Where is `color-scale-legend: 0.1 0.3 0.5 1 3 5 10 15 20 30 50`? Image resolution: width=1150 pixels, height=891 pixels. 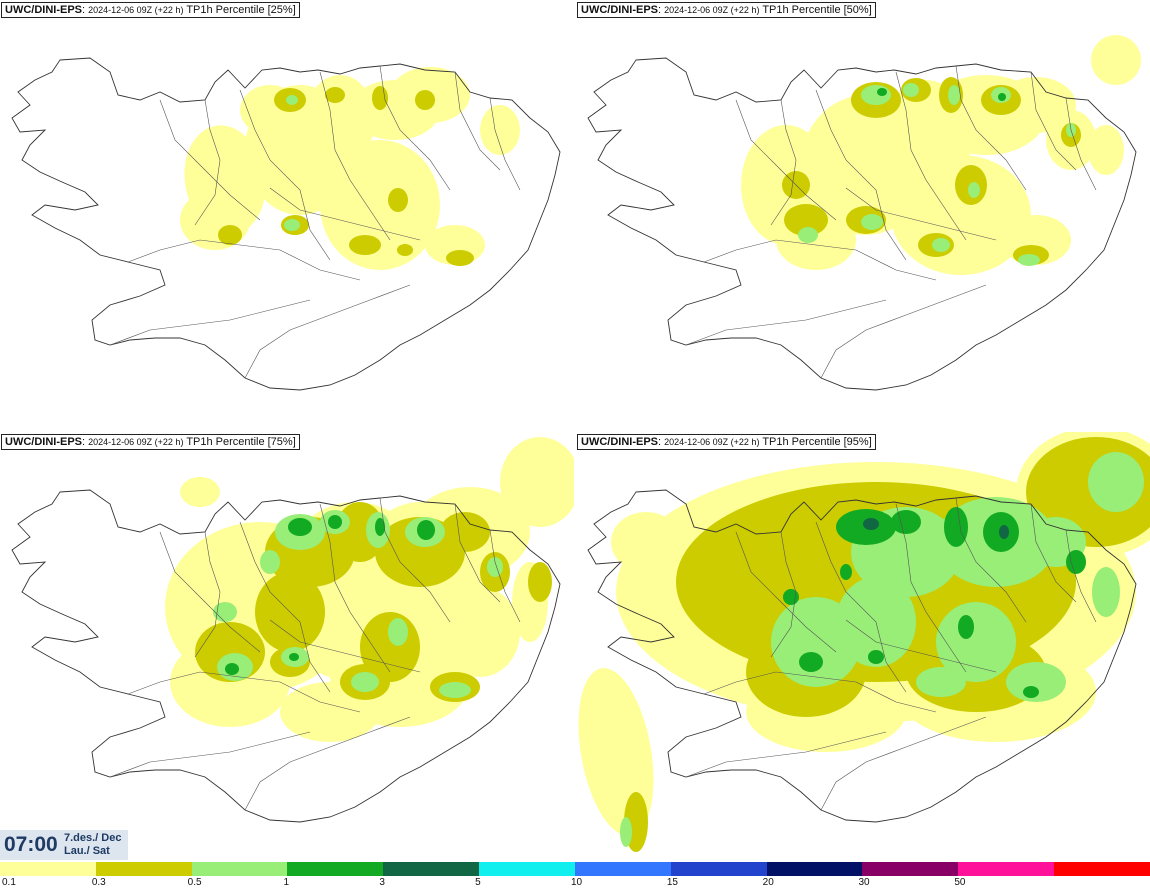 color-scale-legend: 0.1 0.3 0.5 1 3 5 10 15 20 30 50 is located at coordinates (575, 876).